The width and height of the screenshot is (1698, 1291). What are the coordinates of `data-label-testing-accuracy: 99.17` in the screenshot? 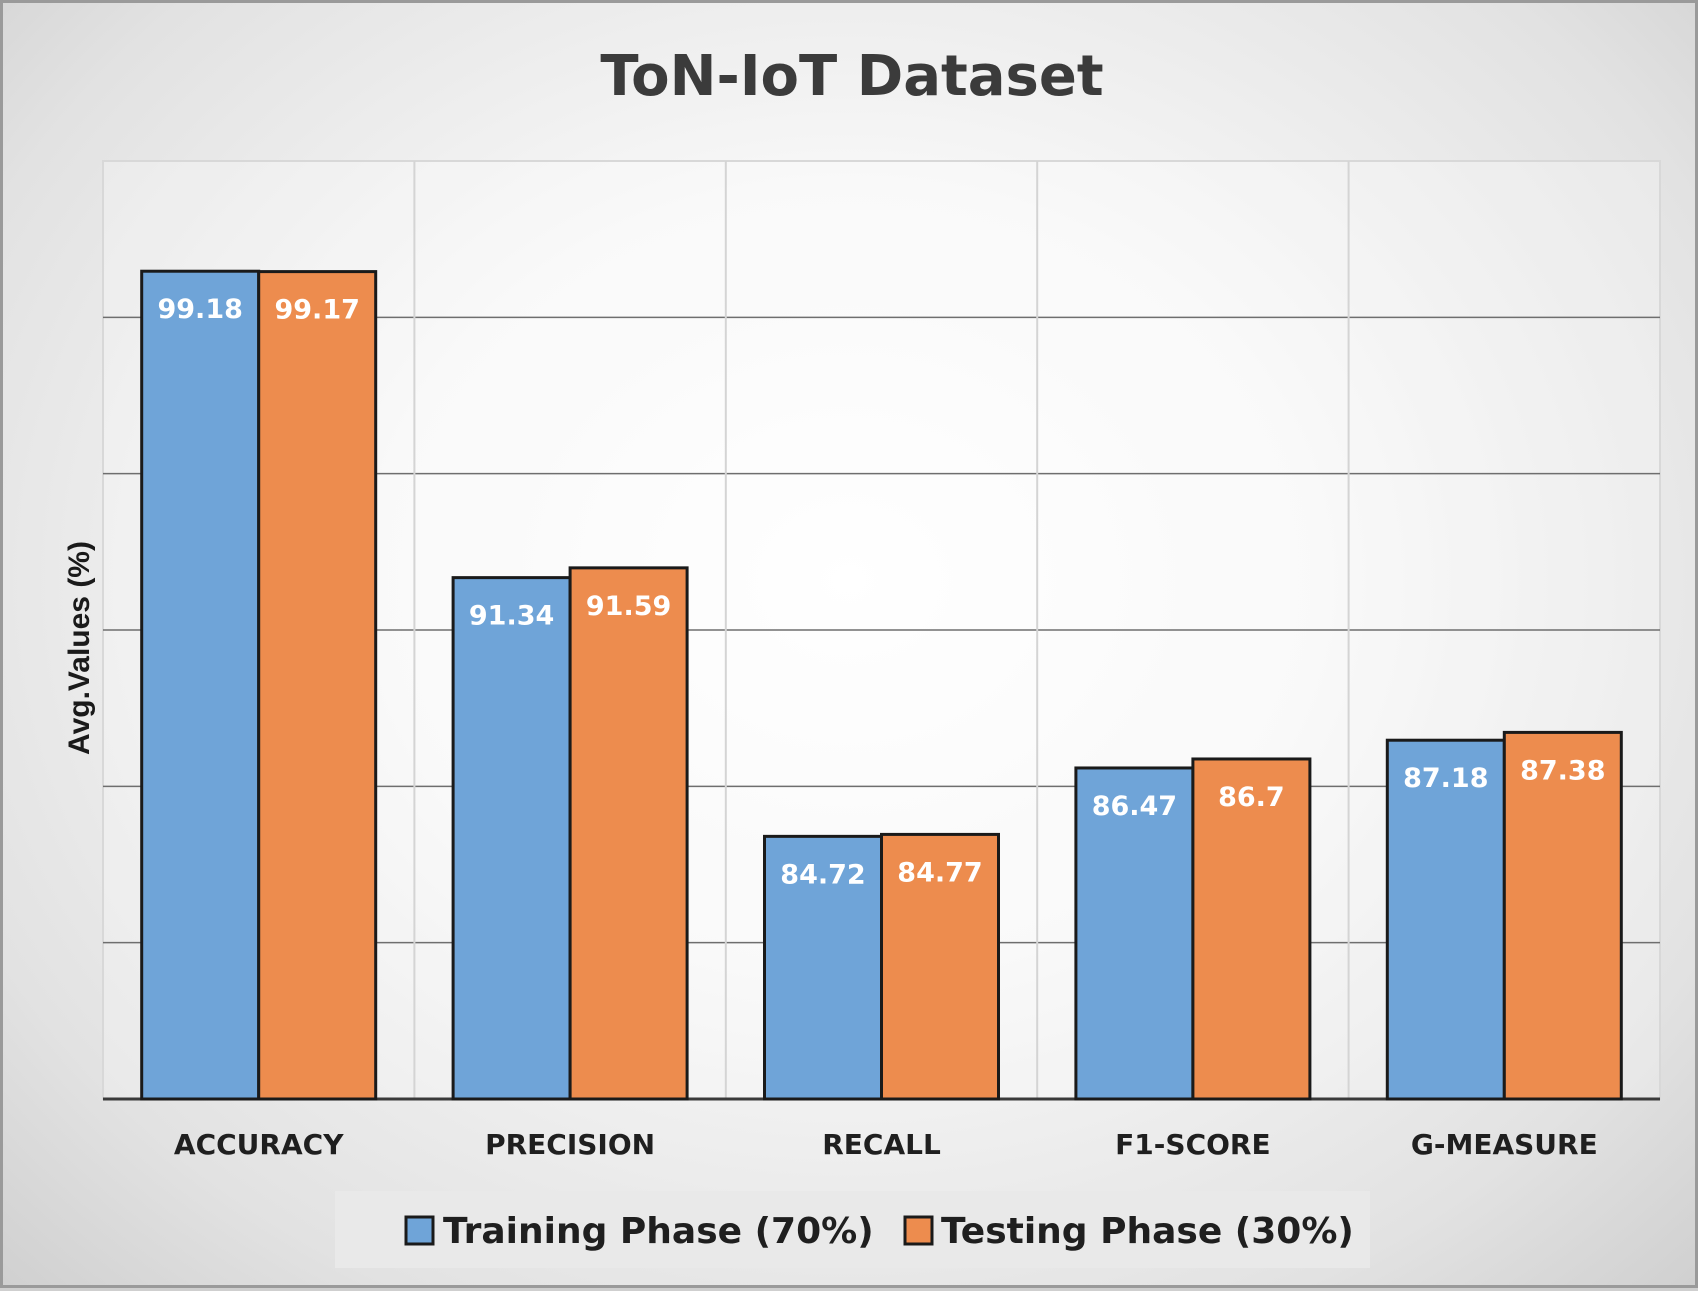 It's located at (316, 310).